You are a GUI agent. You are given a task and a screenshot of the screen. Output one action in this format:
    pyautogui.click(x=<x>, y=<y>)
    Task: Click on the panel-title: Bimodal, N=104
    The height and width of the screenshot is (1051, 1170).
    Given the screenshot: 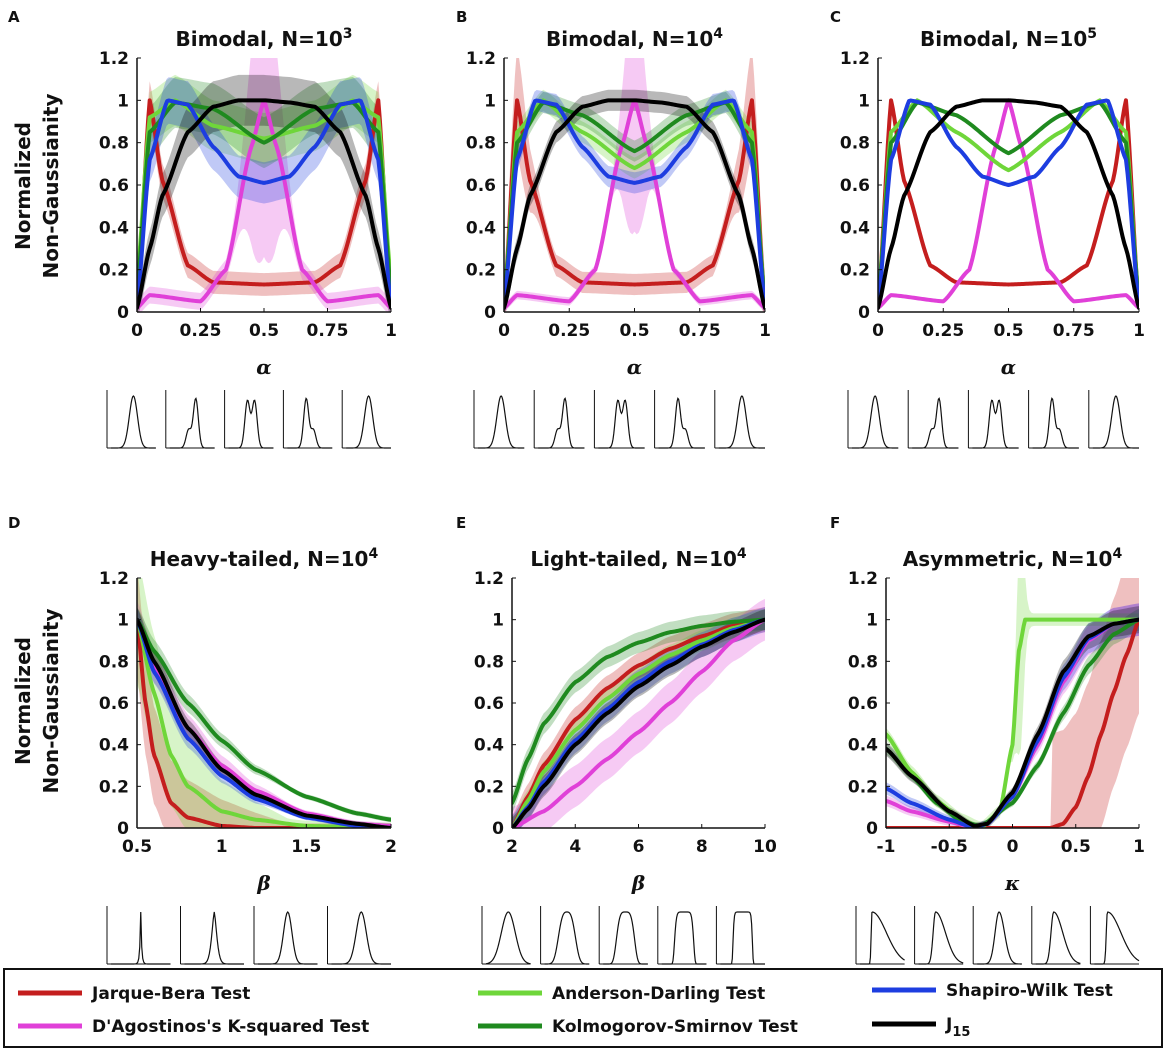 What is the action you would take?
    pyautogui.click(x=634, y=38)
    